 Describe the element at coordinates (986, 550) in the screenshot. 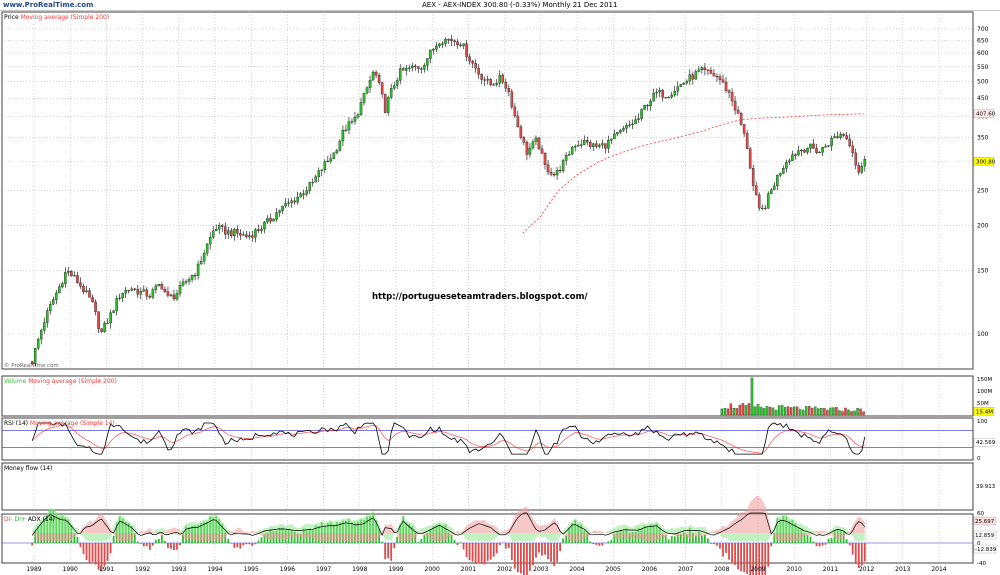

I see `adx-last-label: -12.839` at that location.